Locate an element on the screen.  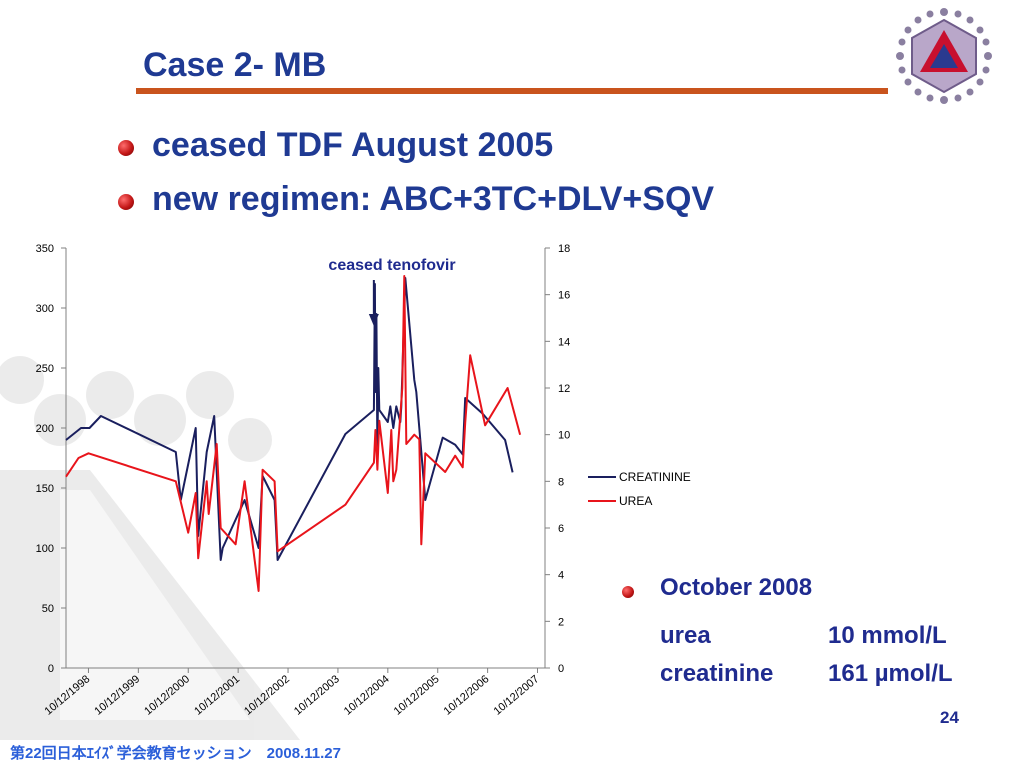
left-axis-tick-label: 50 is located at coordinates (48, 609).